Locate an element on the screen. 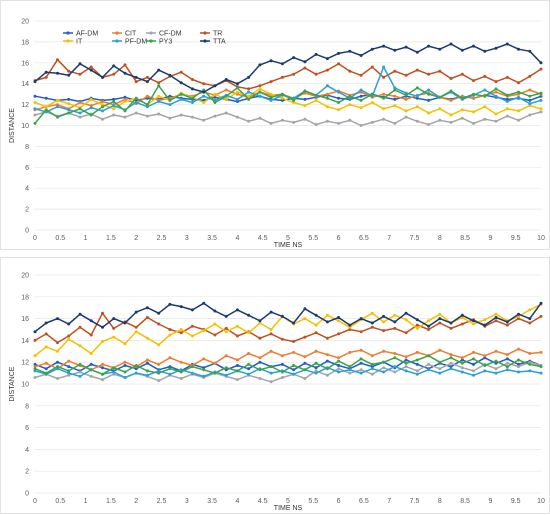  series-line-cit is located at coordinates (288, 359).